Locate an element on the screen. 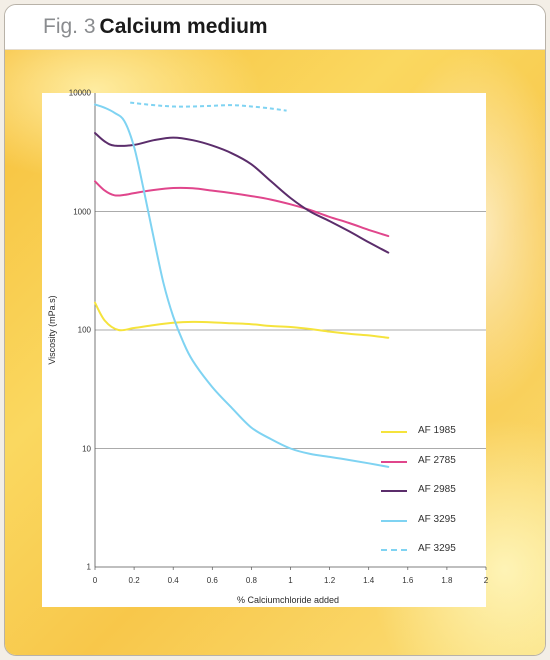 This screenshot has height=660, width=550. figure-number: Fig. 3 is located at coordinates (69, 26).